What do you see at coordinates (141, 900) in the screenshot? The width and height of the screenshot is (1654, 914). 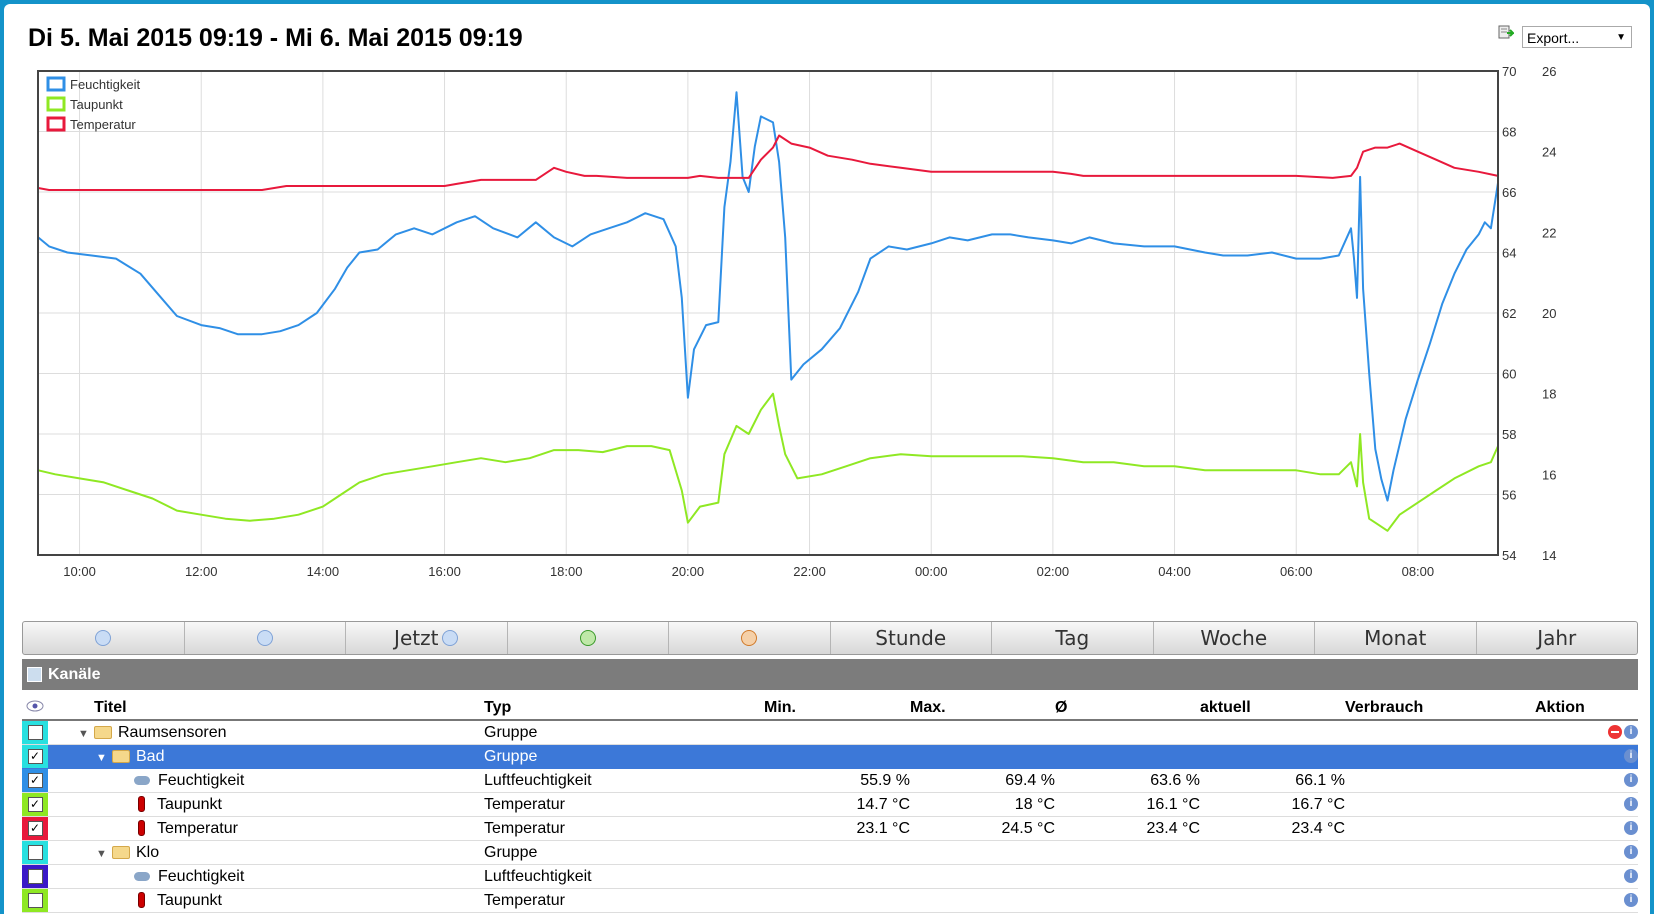 I see `thermometer-icon` at bounding box center [141, 900].